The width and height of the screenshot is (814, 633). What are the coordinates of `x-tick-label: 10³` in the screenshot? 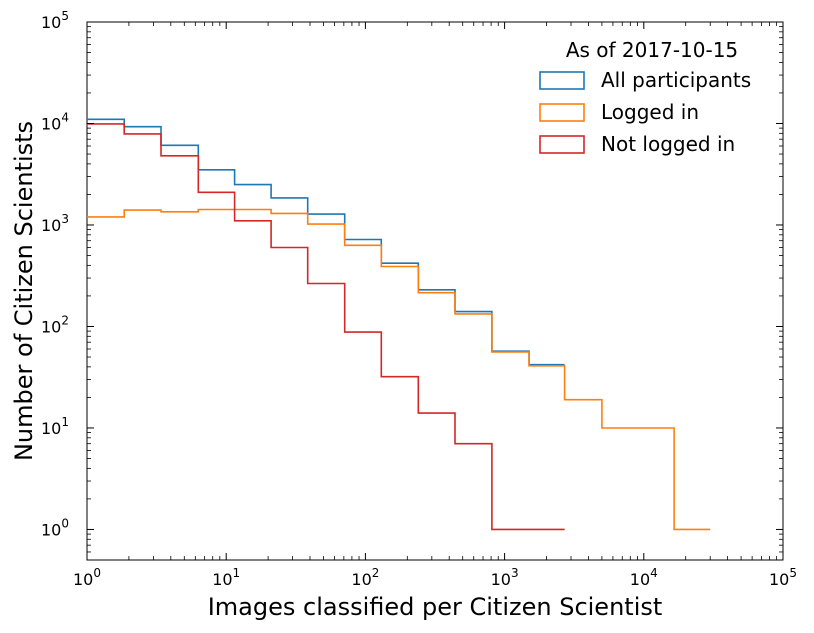 It's located at (505, 577).